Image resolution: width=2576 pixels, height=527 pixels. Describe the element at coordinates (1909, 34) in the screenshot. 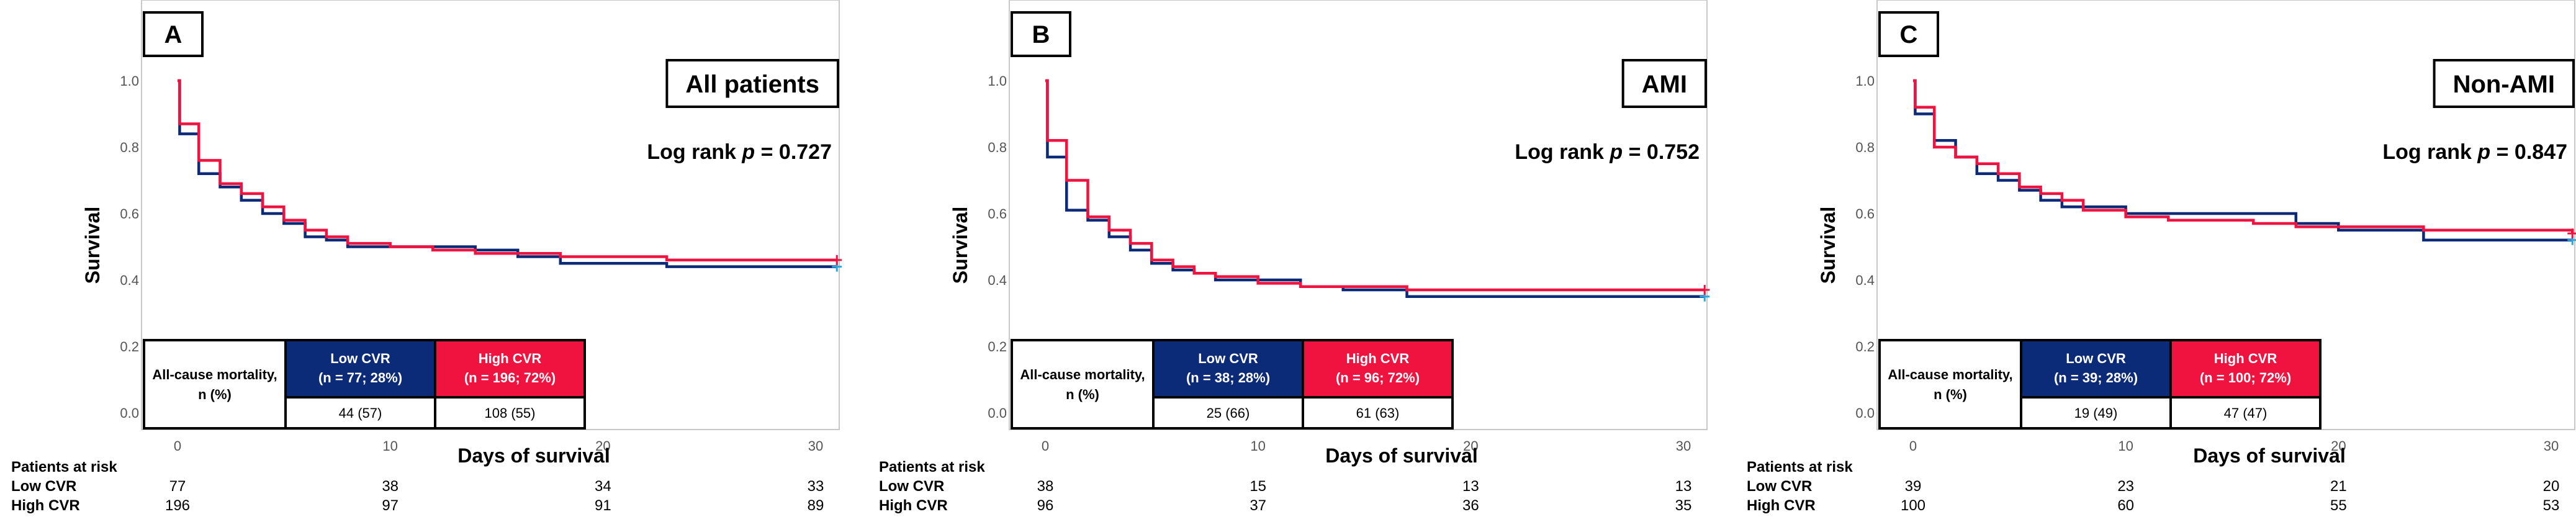

I see `panel-label: C` at that location.